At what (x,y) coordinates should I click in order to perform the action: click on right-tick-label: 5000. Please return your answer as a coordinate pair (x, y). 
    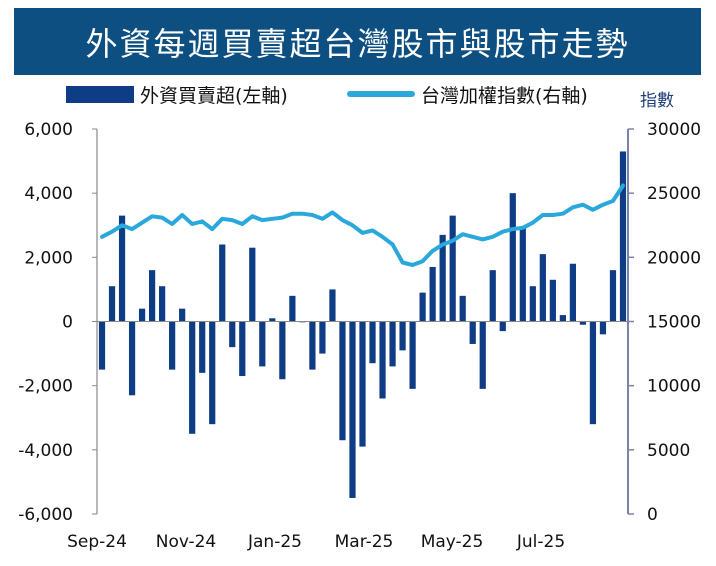
    Looking at the image, I should click on (668, 451).